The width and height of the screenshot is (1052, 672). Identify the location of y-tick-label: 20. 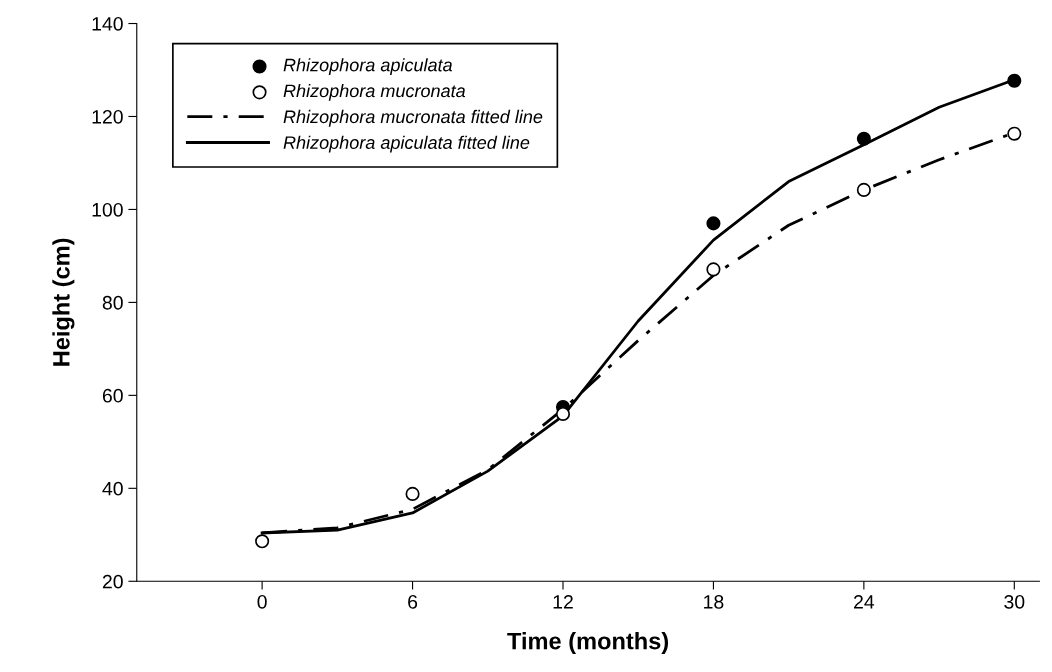
(112, 581).